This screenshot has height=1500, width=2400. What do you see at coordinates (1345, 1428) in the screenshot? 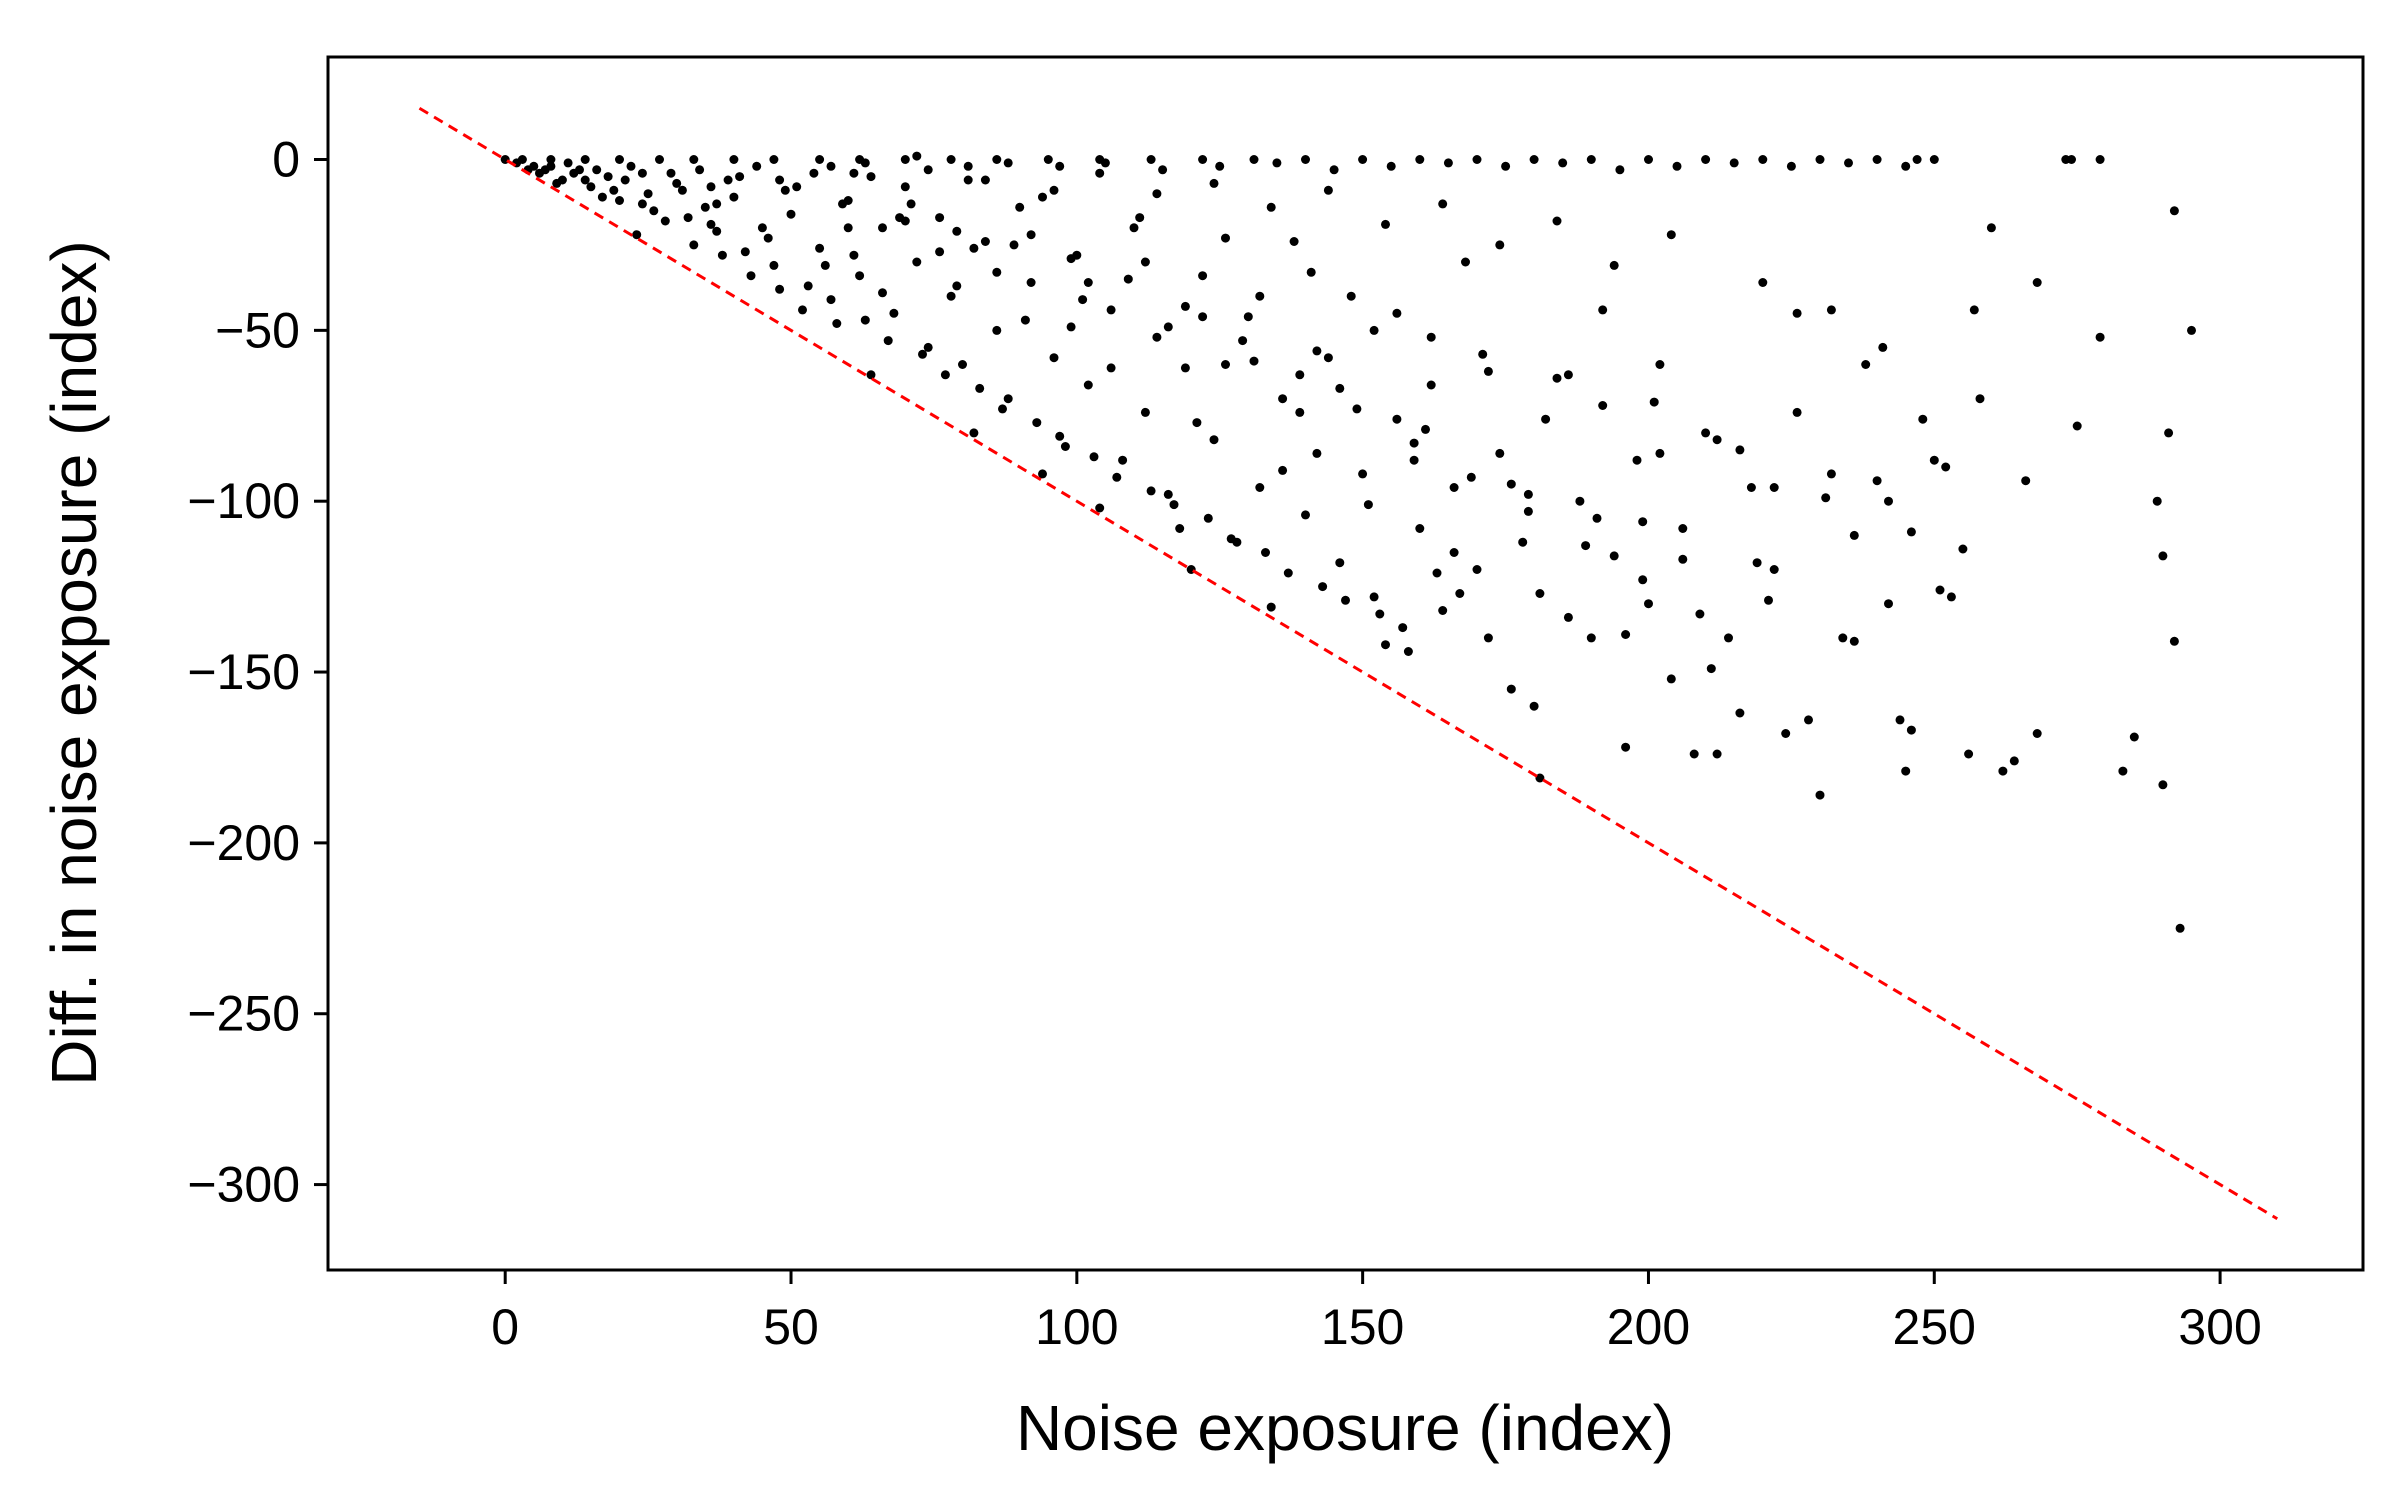
I see `x-axis-label: Noise exposure (index)` at bounding box center [1345, 1428].